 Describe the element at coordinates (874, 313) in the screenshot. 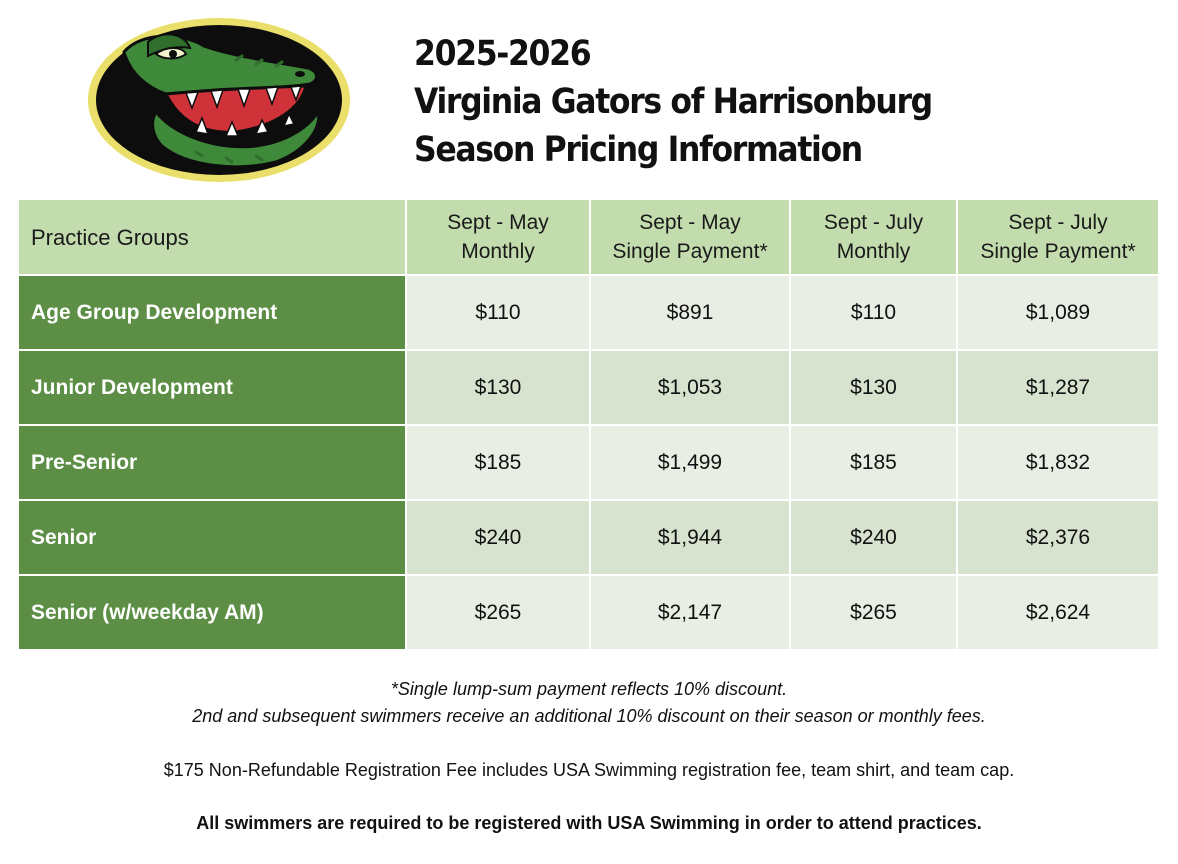

I see `price-sept-july-monthly: $110` at that location.